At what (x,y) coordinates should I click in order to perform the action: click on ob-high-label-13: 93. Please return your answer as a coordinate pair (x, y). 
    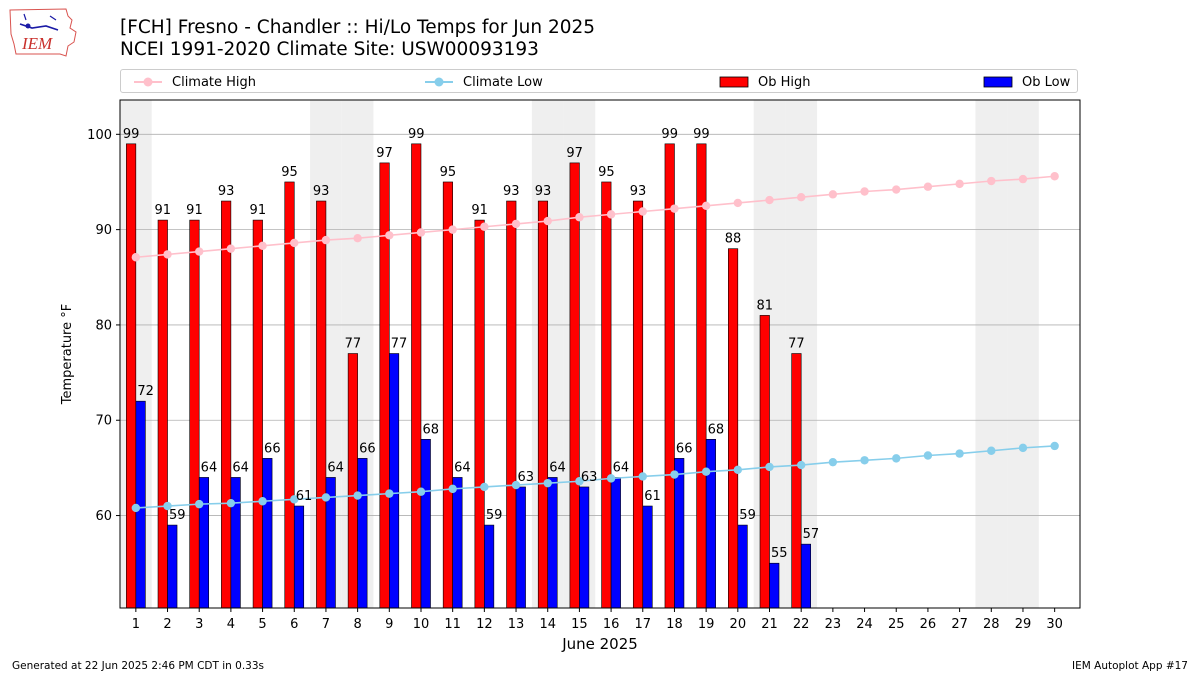
    Looking at the image, I should click on (511, 191).